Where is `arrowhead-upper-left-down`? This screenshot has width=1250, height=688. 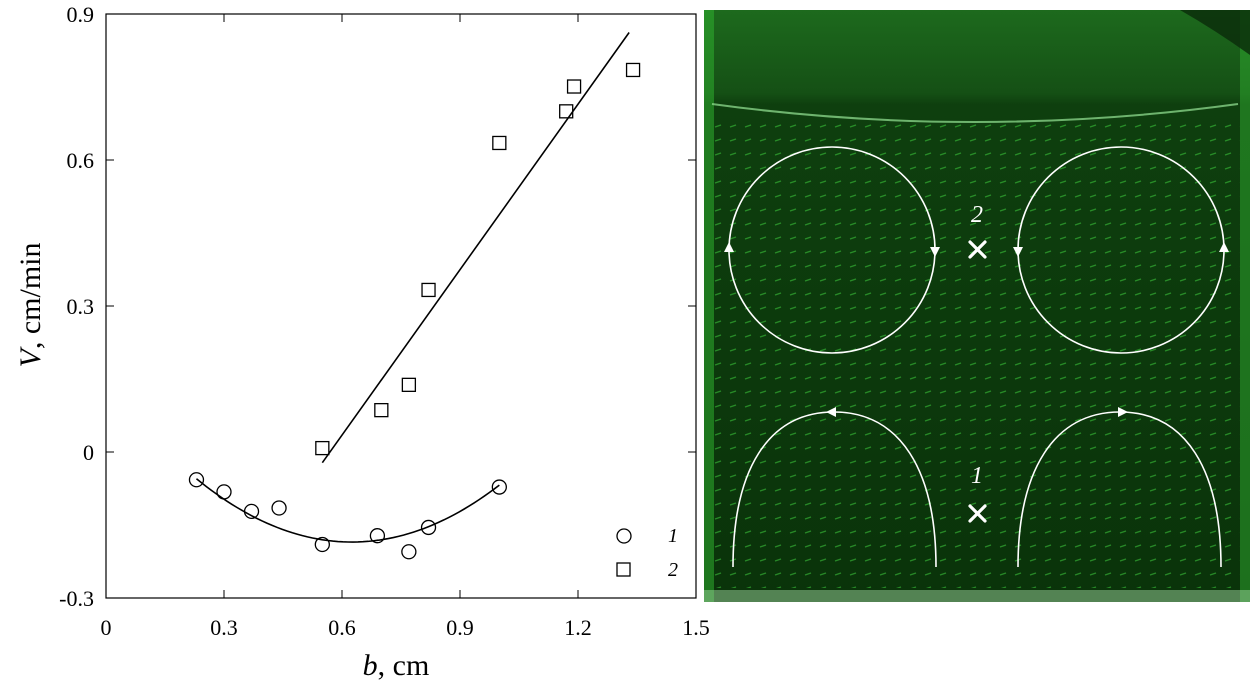
arrowhead-upper-left-down is located at coordinates (935, 252).